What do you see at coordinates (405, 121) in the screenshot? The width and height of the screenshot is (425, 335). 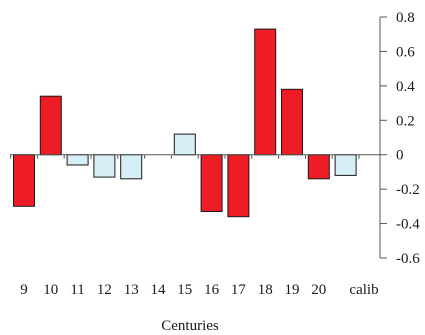 I see `y-tick-label: 0.2` at bounding box center [405, 121].